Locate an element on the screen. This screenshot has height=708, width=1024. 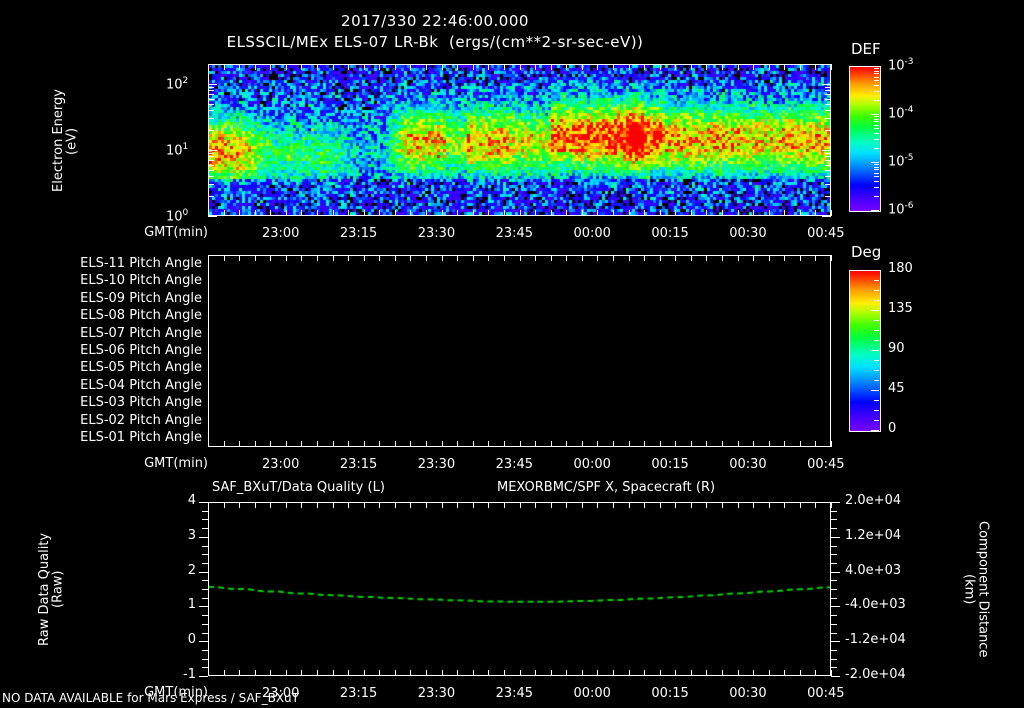
bottom-panel-ylabel-left: Raw Data Quality (Raw) is located at coordinates (51, 589).